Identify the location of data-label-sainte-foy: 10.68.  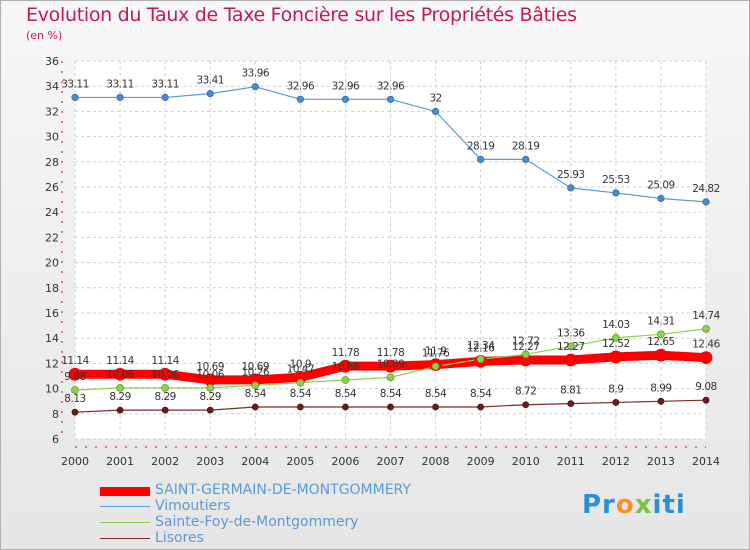
(346, 367).